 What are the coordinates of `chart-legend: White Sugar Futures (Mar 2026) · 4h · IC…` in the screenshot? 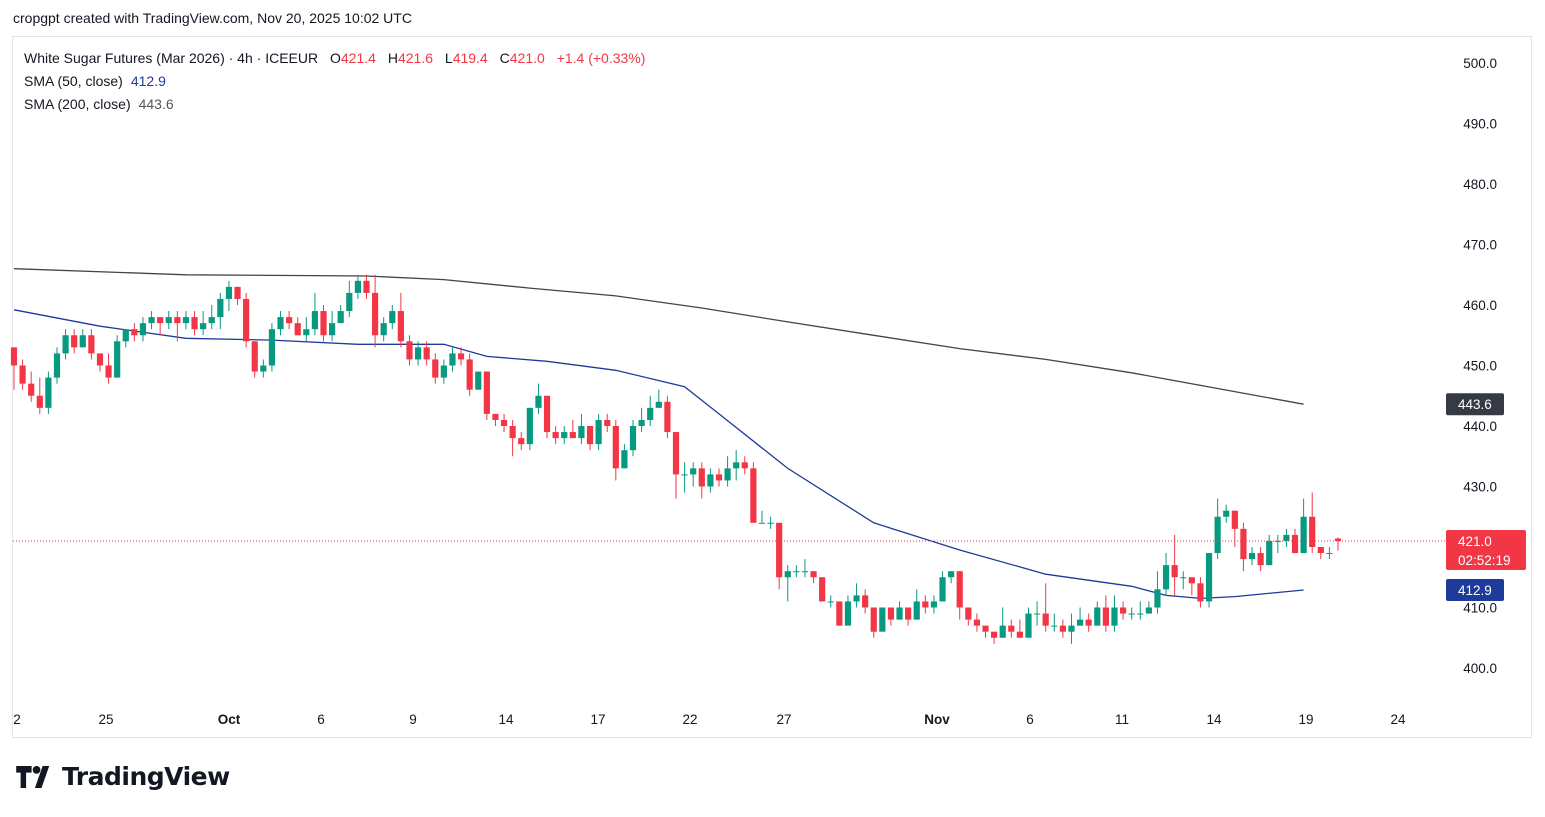 It's located at (334, 81).